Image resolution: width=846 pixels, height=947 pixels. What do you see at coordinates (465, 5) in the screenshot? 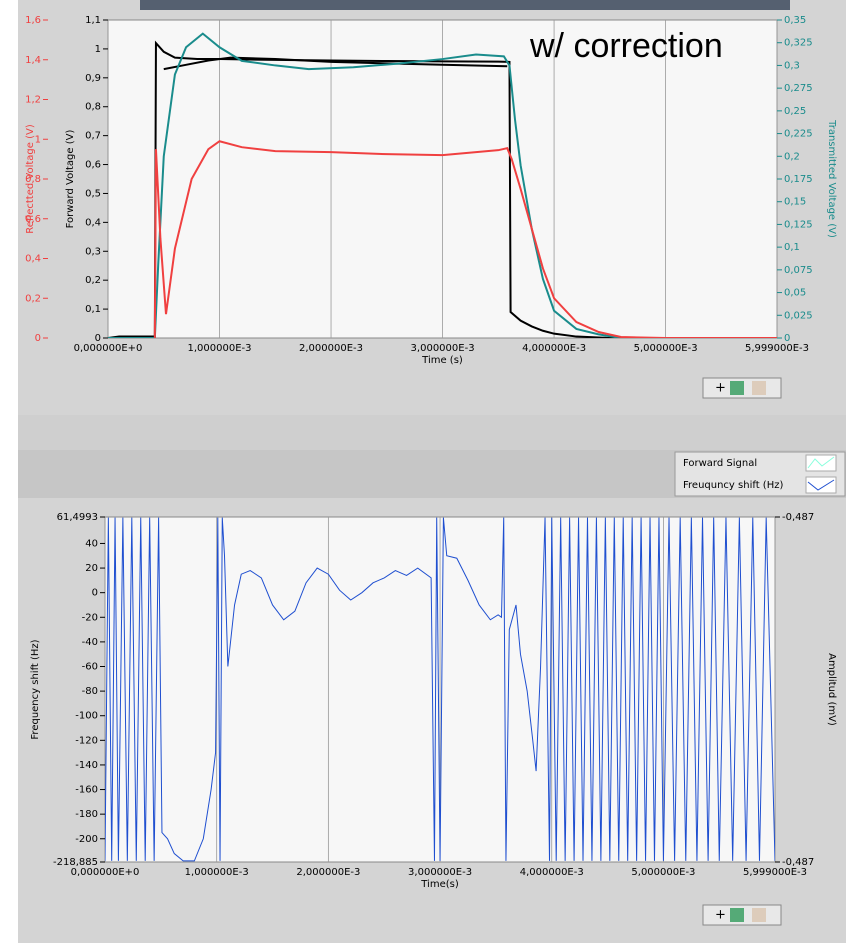
I see `photo-strip` at bounding box center [465, 5].